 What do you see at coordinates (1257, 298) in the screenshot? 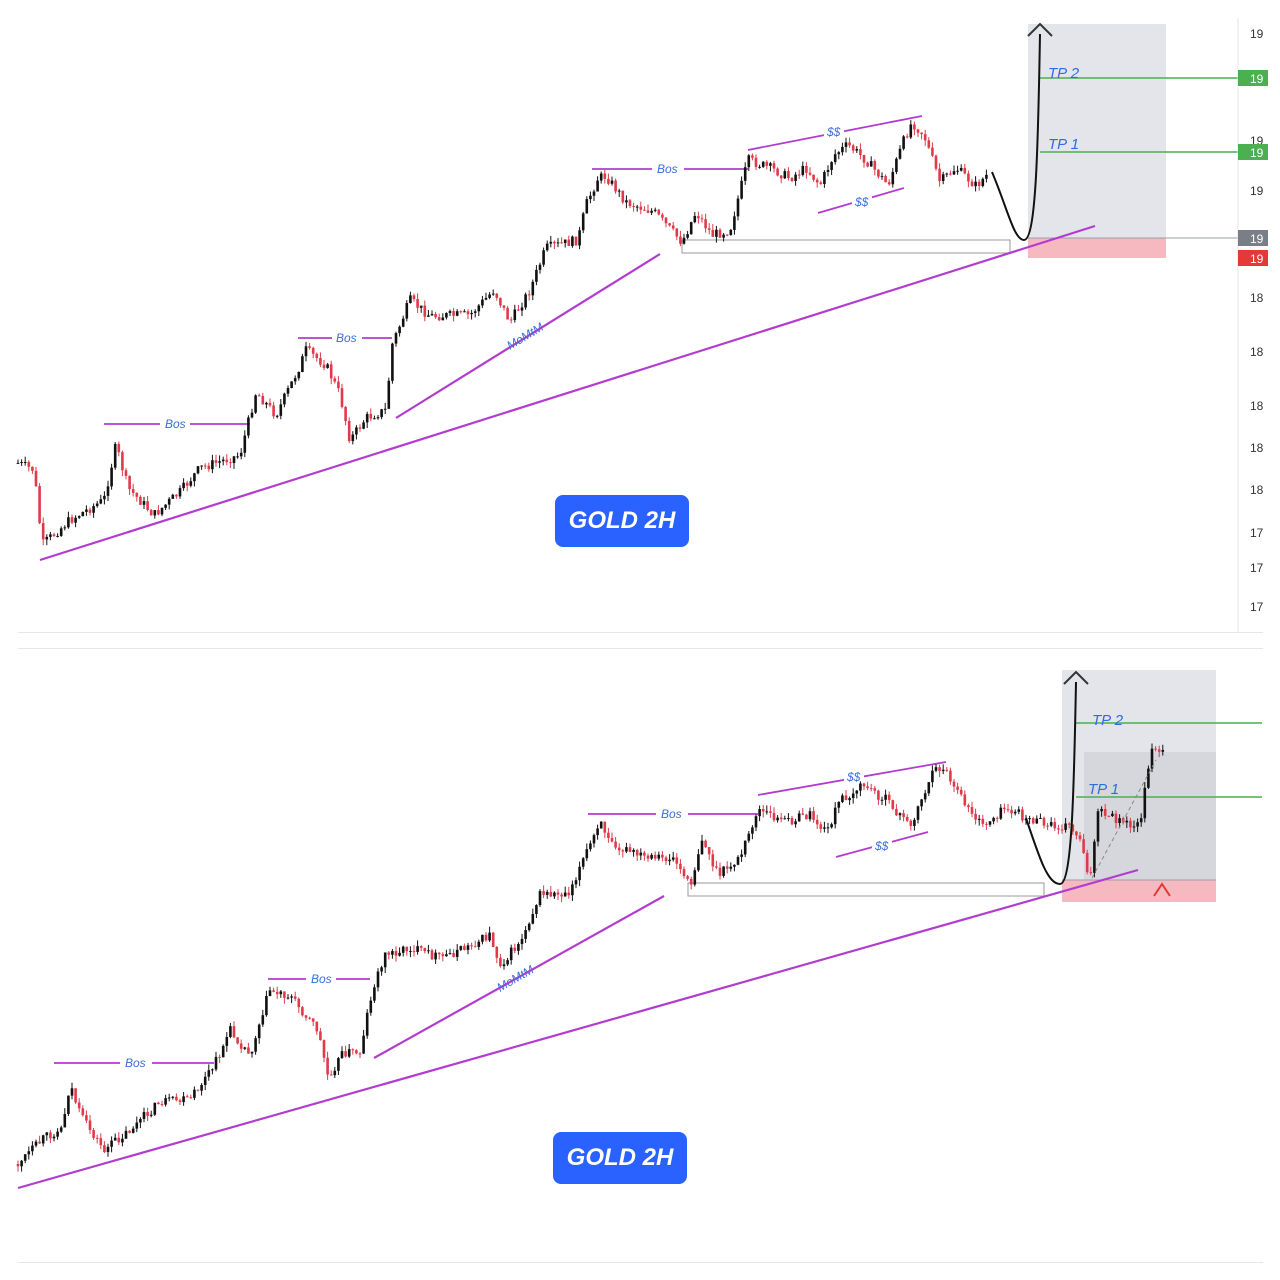
I see `price-tick: 18` at bounding box center [1257, 298].